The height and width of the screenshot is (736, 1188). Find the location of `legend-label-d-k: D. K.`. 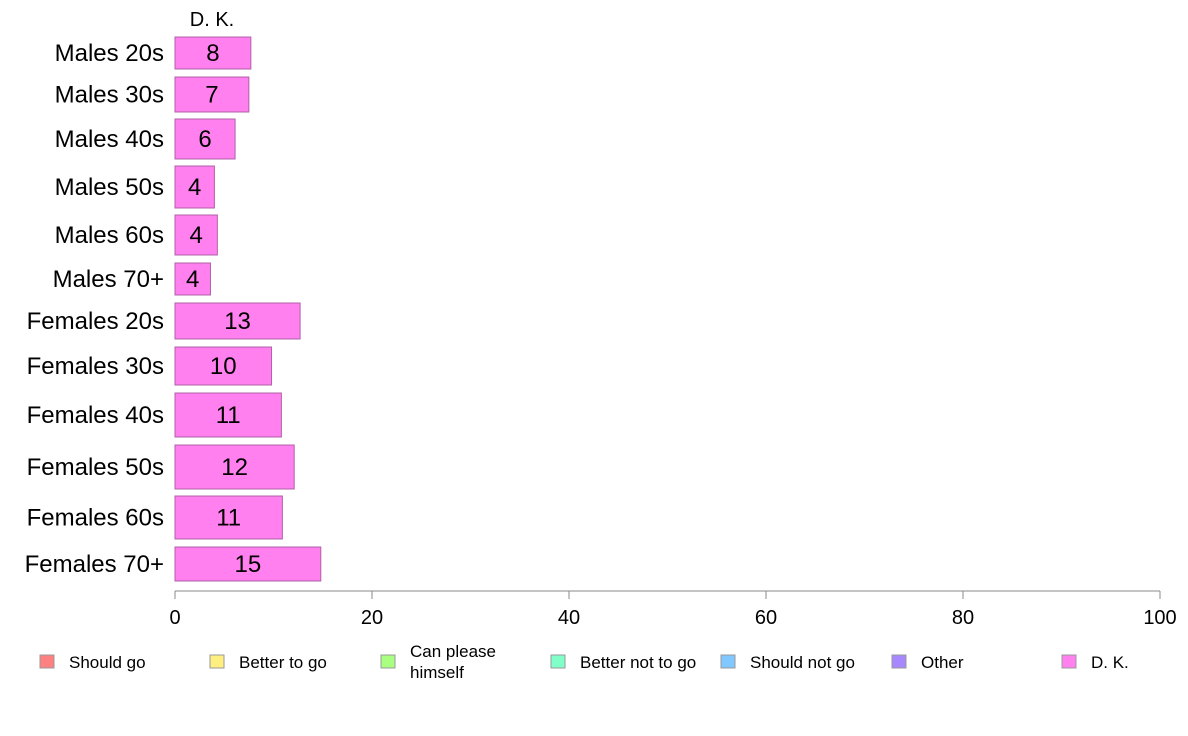

legend-label-d-k: D. K. is located at coordinates (1110, 662).